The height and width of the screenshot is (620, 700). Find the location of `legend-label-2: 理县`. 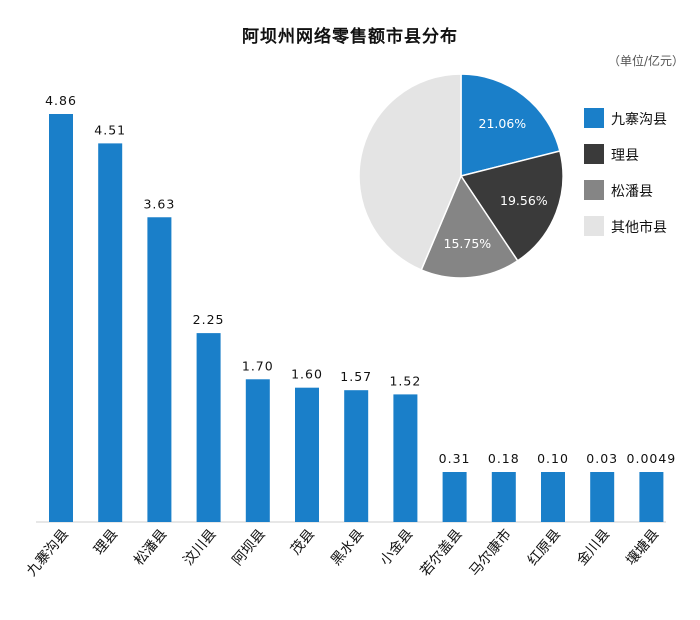

legend-label-2: 理县 is located at coordinates (625, 156).